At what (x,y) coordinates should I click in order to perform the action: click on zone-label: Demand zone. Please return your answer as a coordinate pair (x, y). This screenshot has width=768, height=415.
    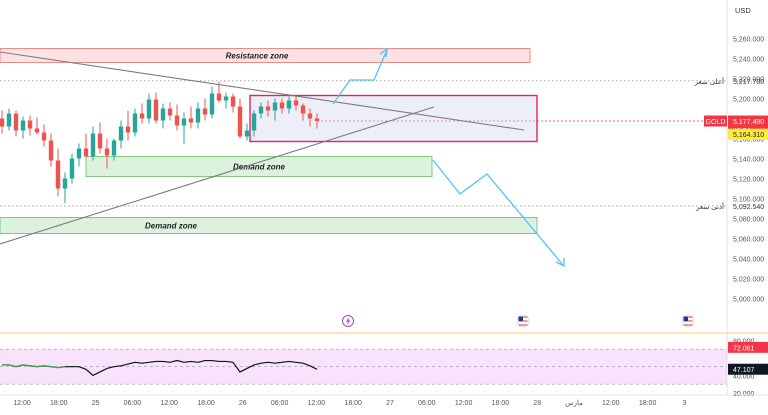
    Looking at the image, I should click on (259, 167).